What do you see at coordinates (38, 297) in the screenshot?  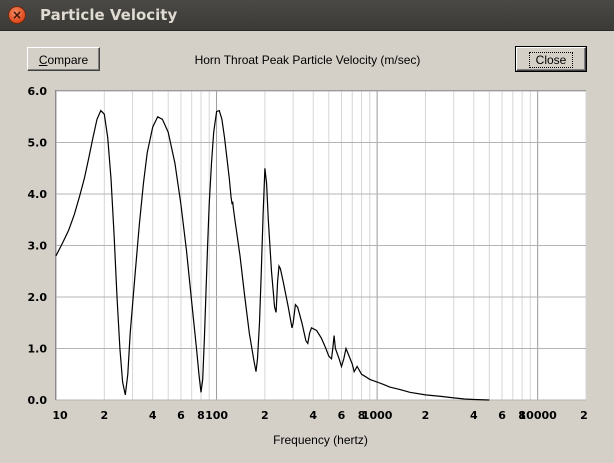 I see `y-tick-label: 2.0` at bounding box center [38, 297].